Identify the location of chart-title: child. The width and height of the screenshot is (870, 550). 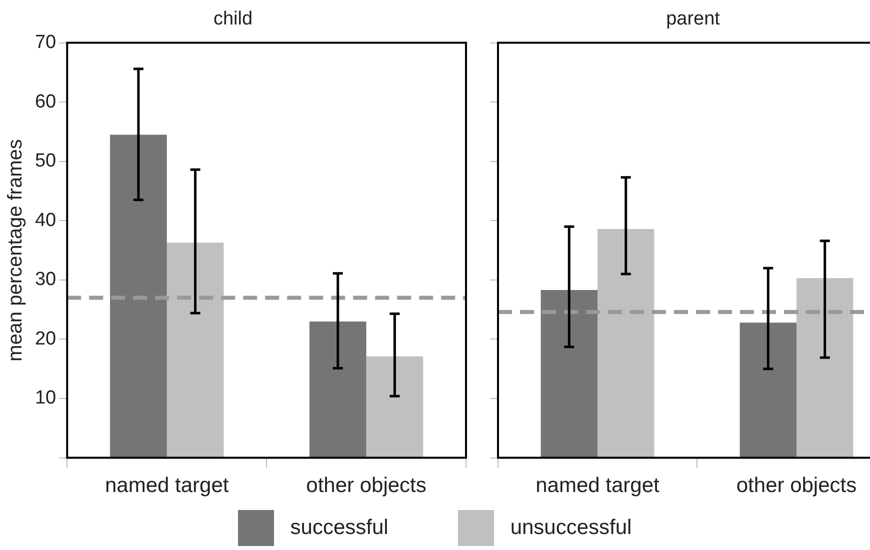
(233, 19).